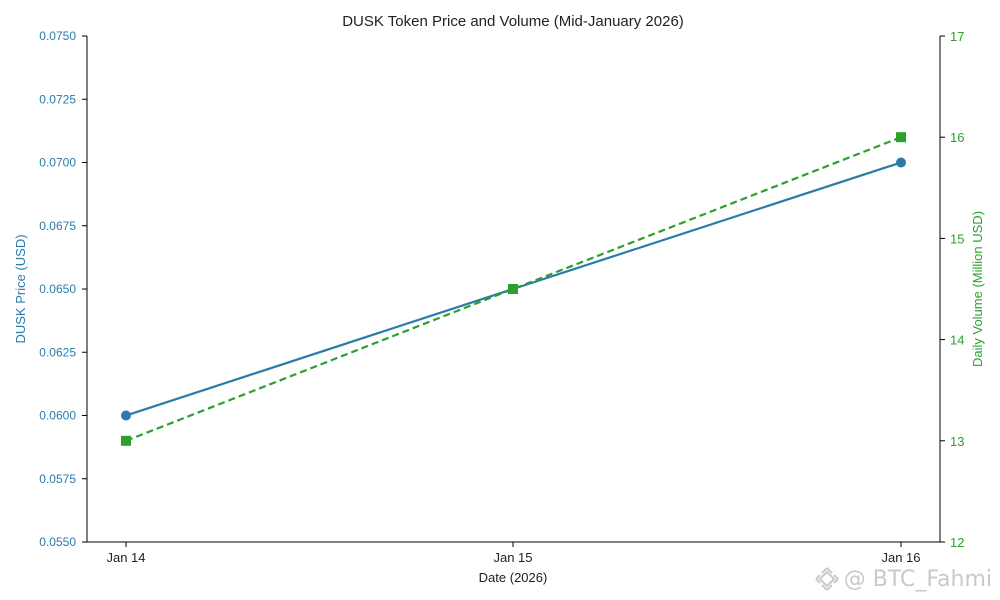  Describe the element at coordinates (20, 288) in the screenshot. I see `y-axis-label: DUSK Price (USD)` at that location.